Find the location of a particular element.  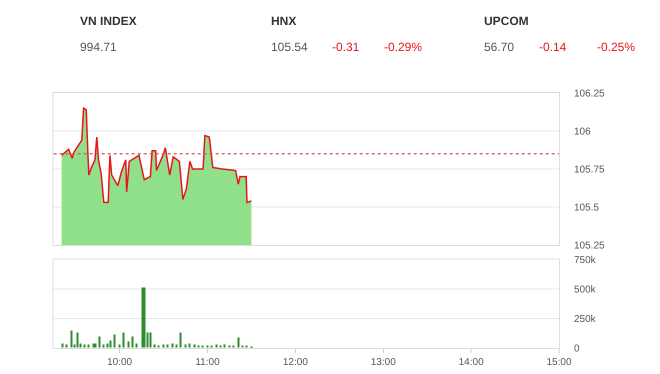

x-tick-label: 15:00 is located at coordinates (559, 362).